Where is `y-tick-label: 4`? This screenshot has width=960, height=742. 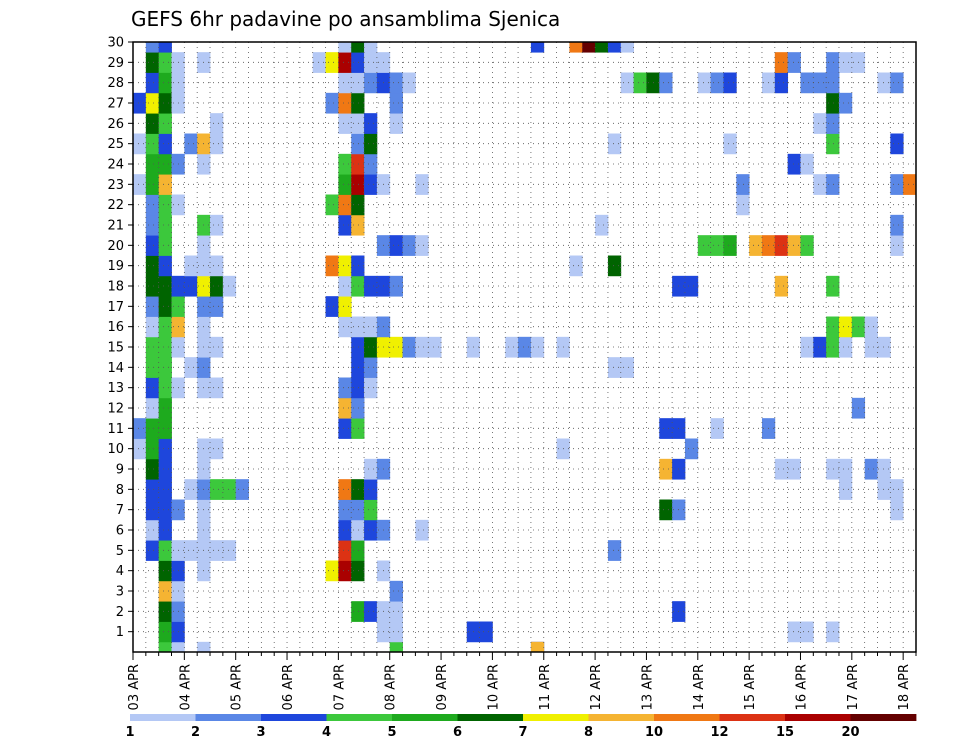
y-tick-label: 4 is located at coordinates (120, 571).